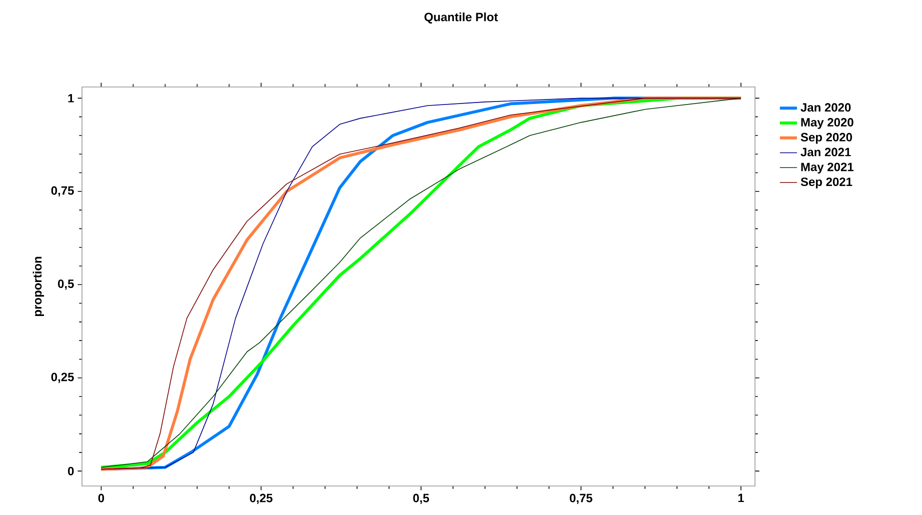  What do you see at coordinates (826, 138) in the screenshot?
I see `legend-label: Sep 2020` at bounding box center [826, 138].